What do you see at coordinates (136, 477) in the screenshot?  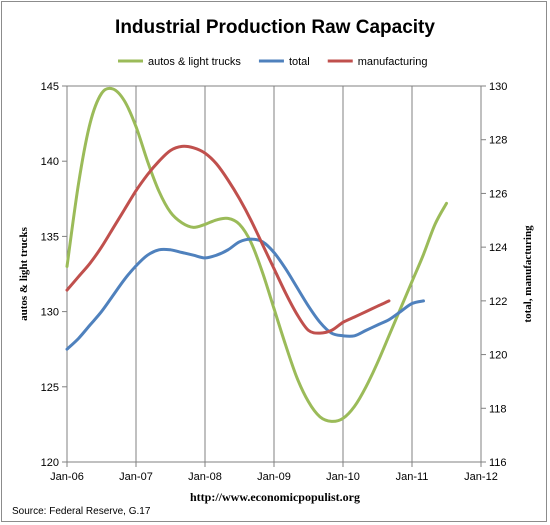 I see `x-tick-label: Jan-07` at bounding box center [136, 477].